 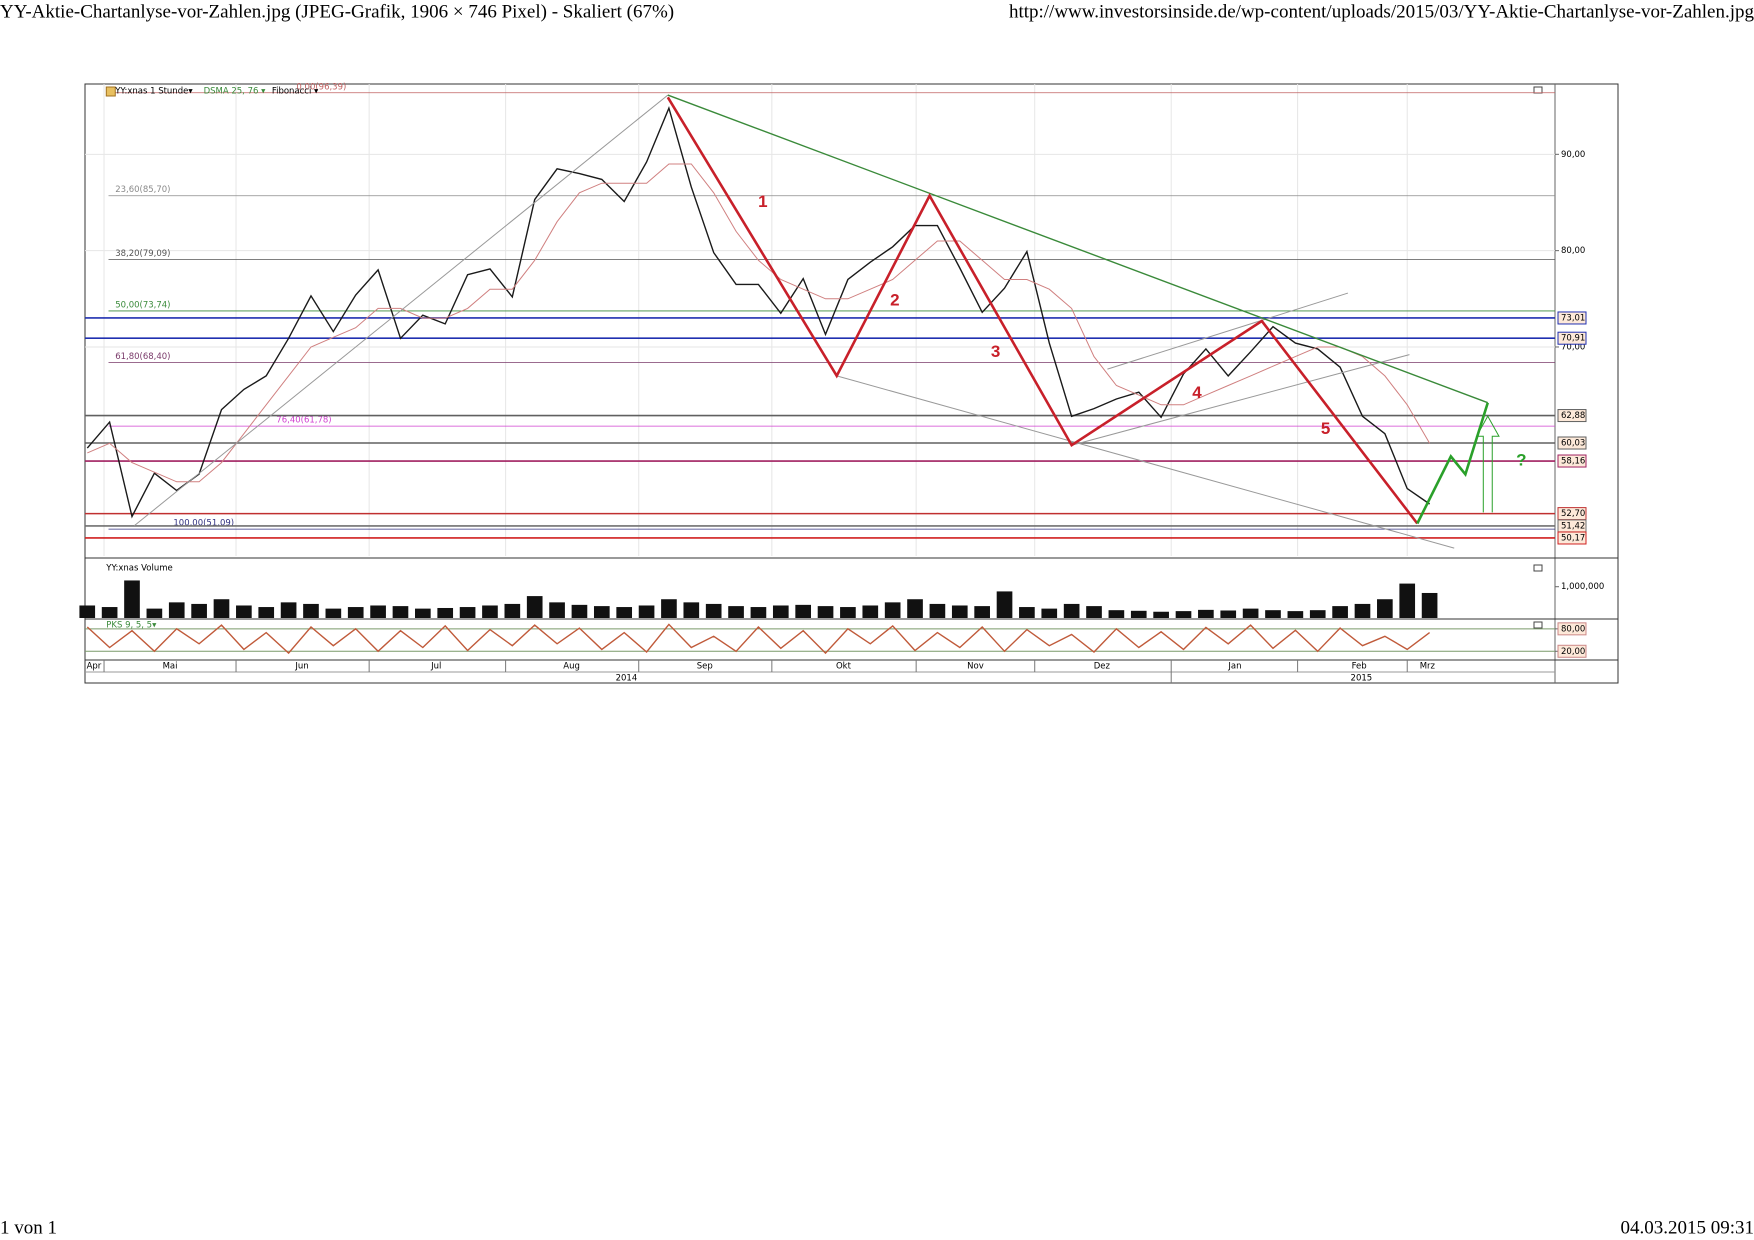 I want to click on month-label: Jan, so click(x=1234, y=667).